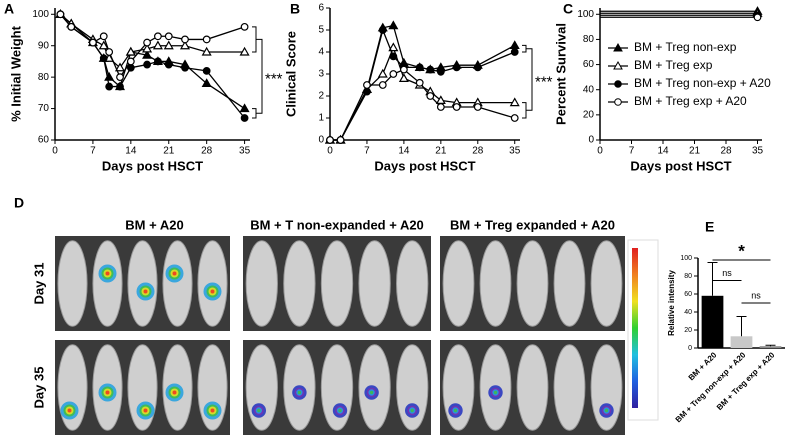  What do you see at coordinates (671, 303) in the screenshot?
I see `y-axis-label: Relative intensity` at bounding box center [671, 303].